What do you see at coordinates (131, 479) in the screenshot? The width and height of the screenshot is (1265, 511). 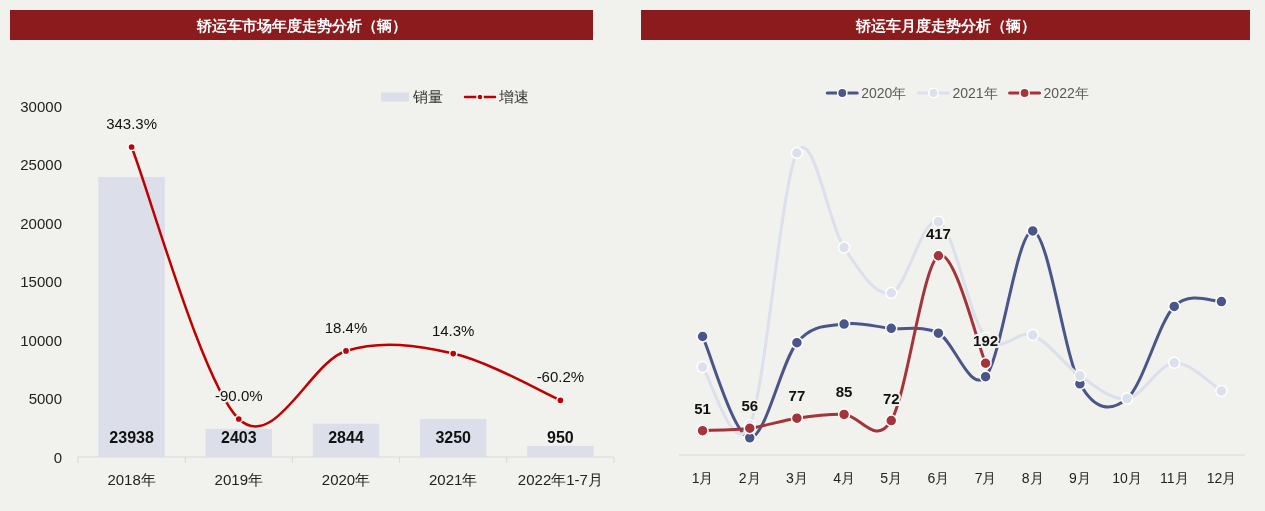 I see `x-tick-label: 2018年` at bounding box center [131, 479].